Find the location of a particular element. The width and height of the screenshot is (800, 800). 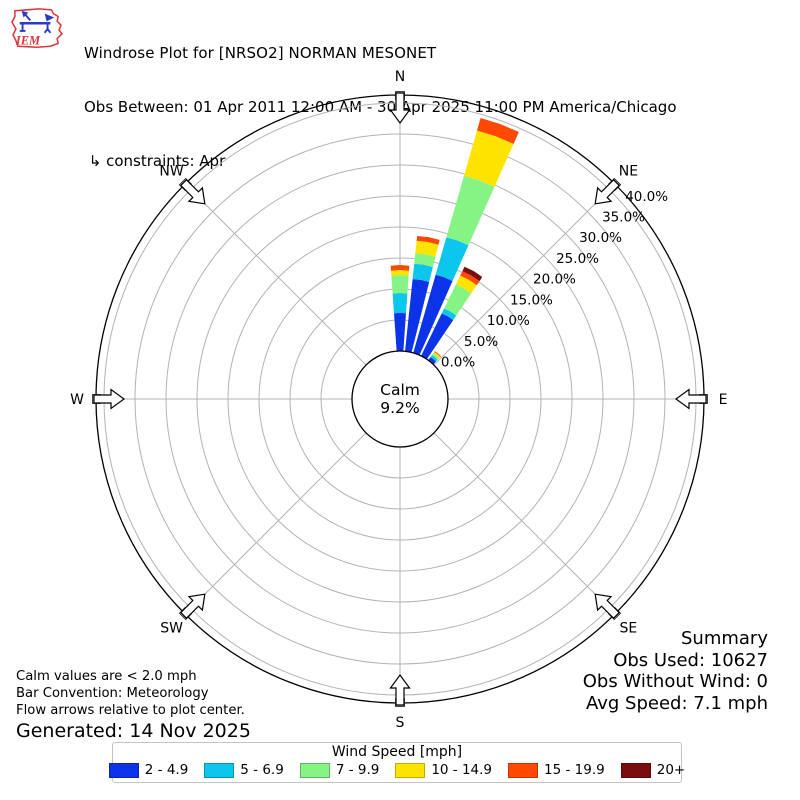

arrows-note: Flow arrows relative to plot center. is located at coordinates (130, 710).